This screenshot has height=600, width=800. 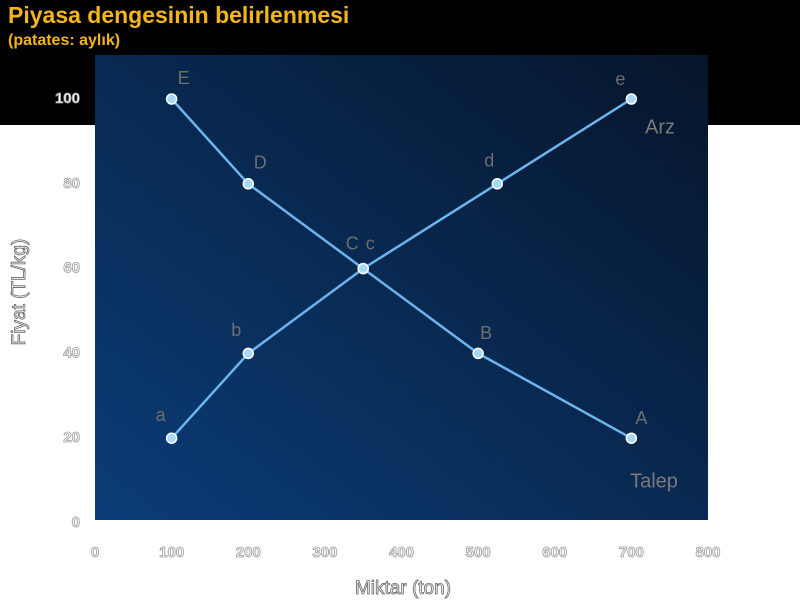 I want to click on series-label: Talep, so click(x=654, y=481).